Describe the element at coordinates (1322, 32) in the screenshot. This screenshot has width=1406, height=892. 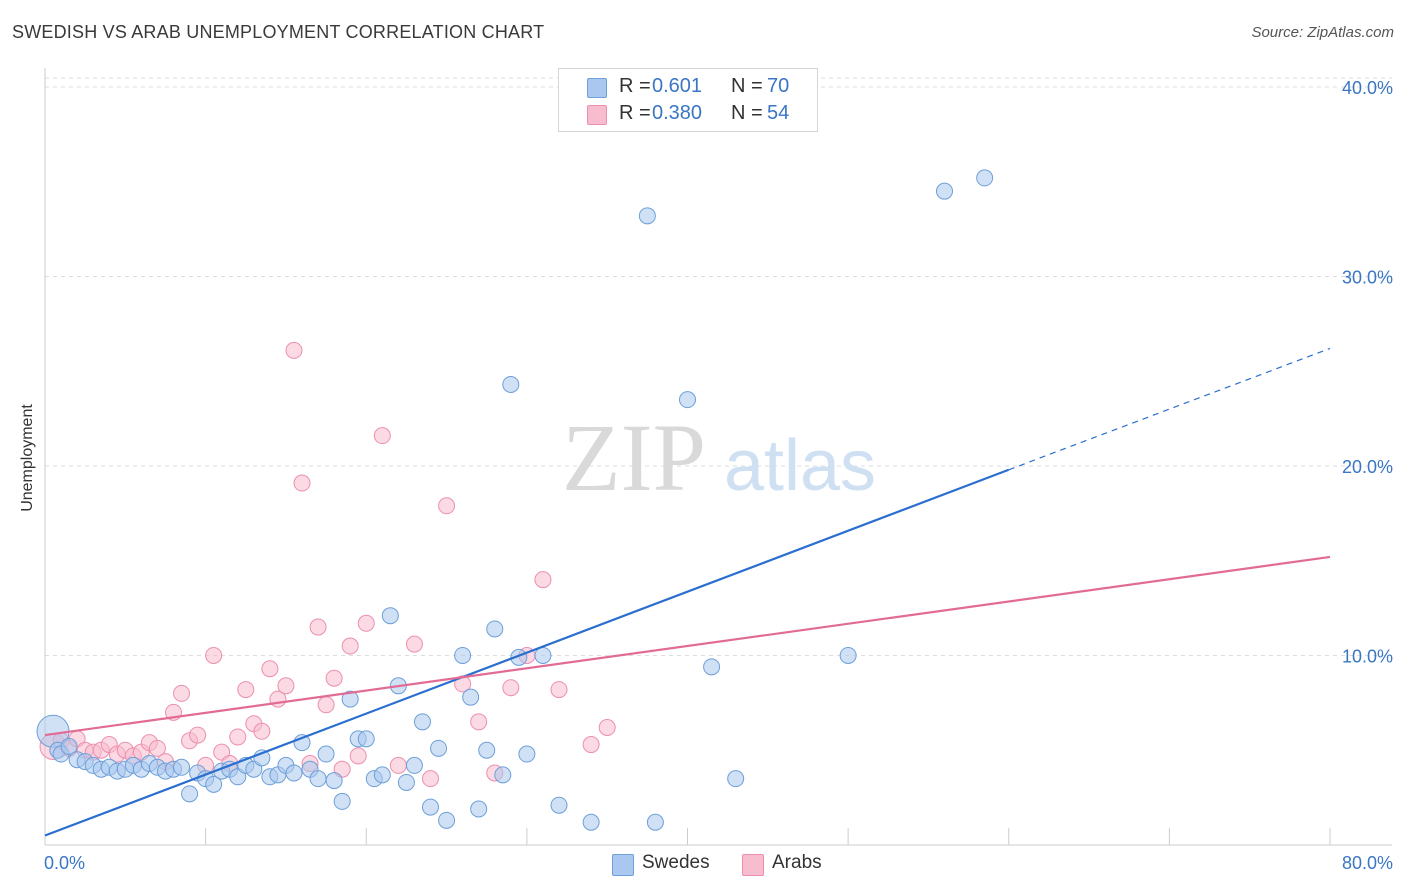
I see `chart-source: Source: ZipAtlas.com` at that location.